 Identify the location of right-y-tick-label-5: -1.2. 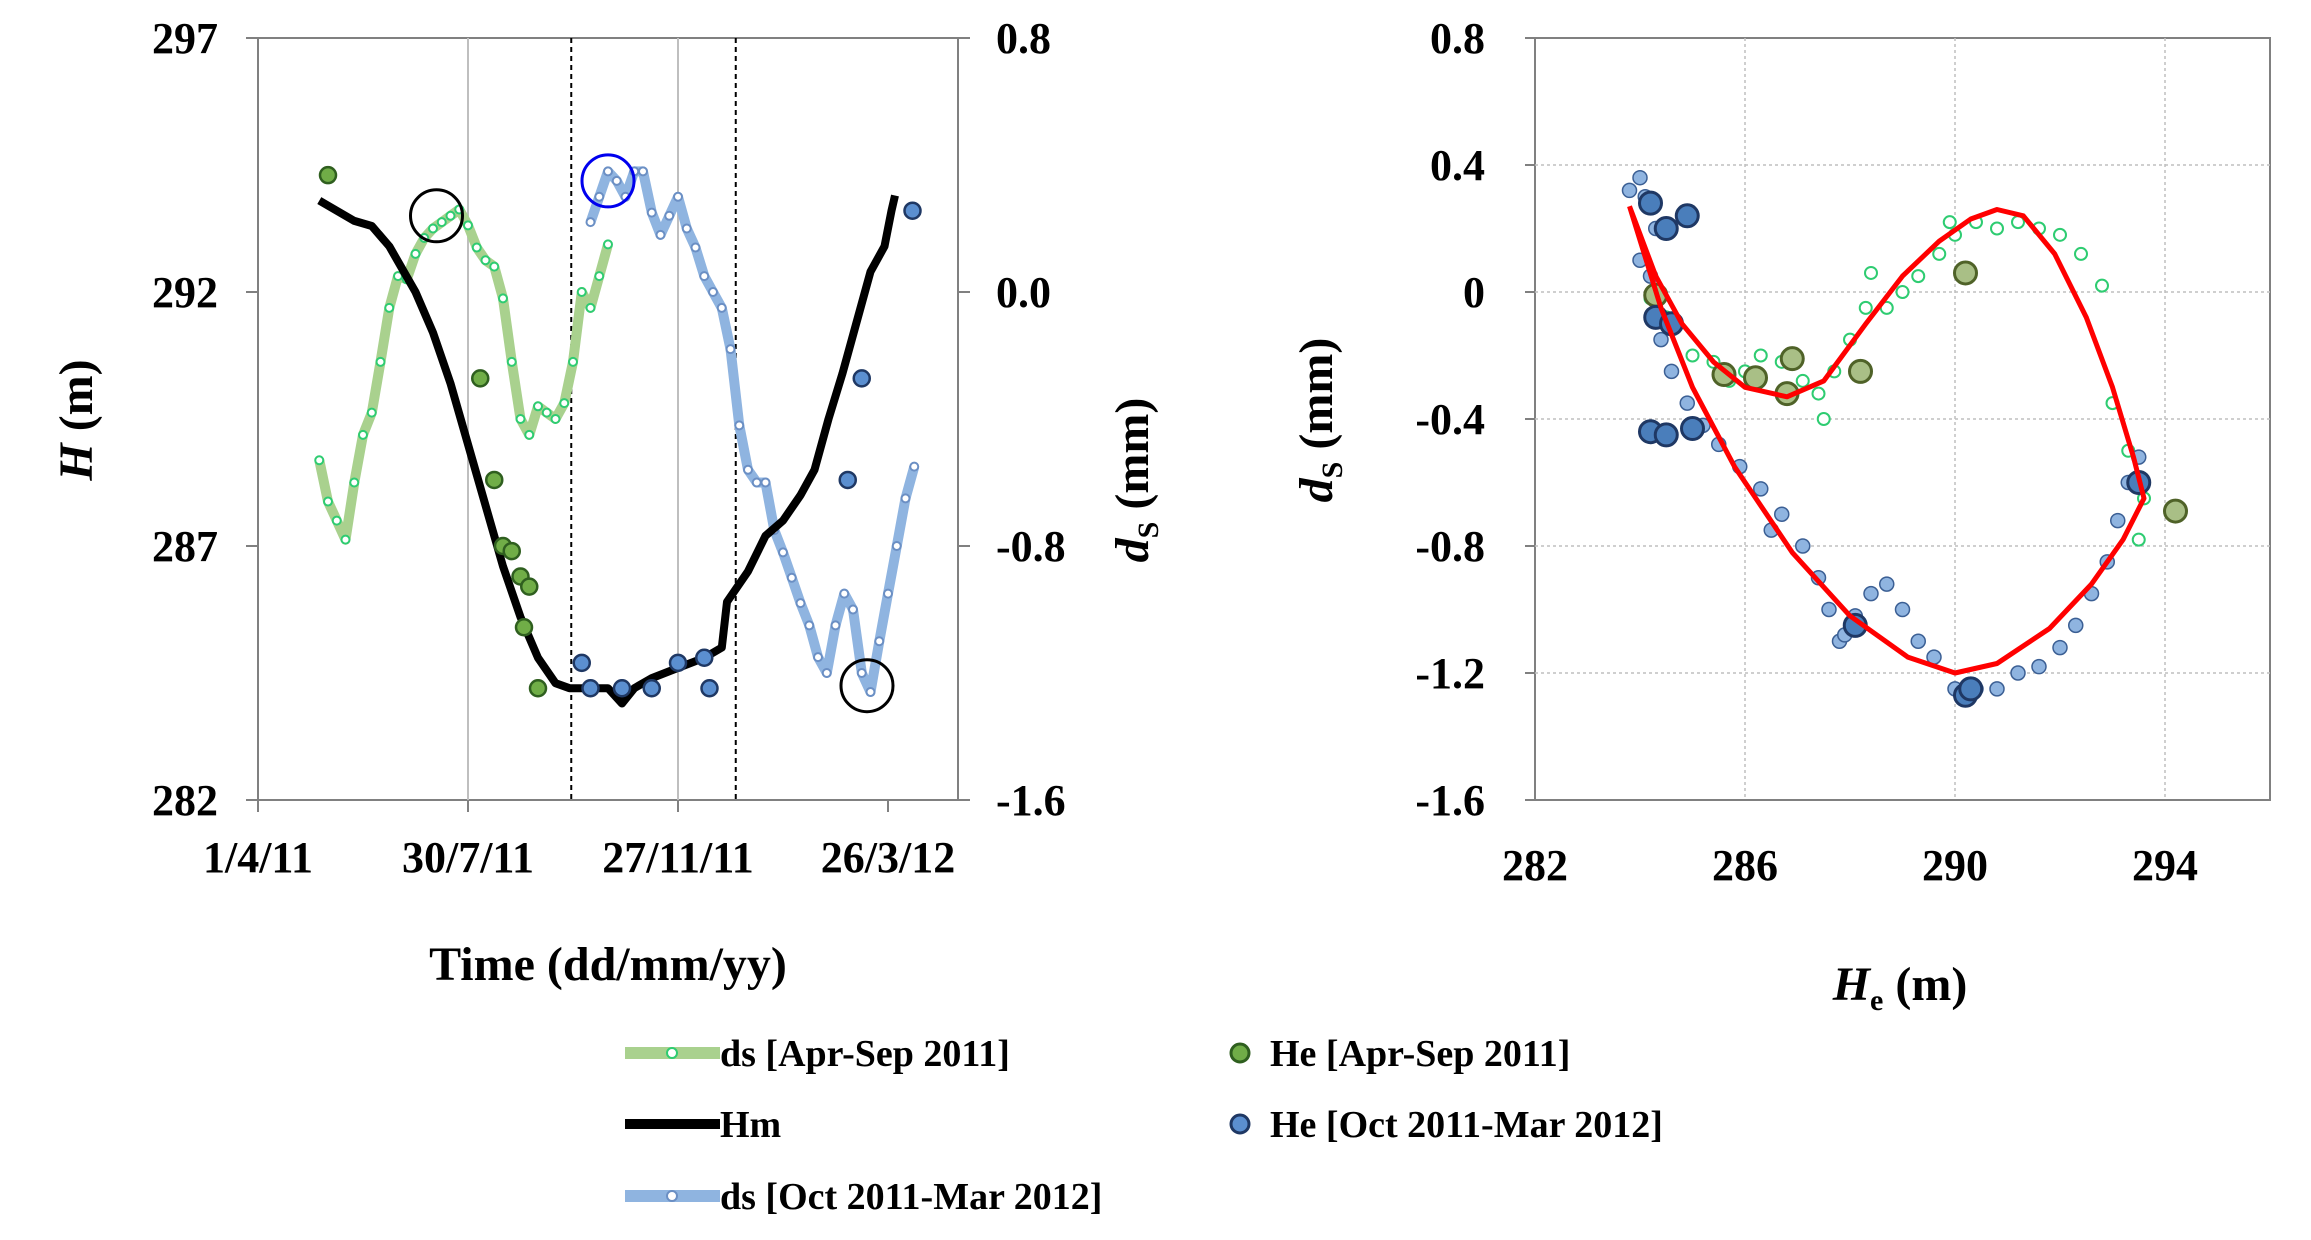
(1450, 673).